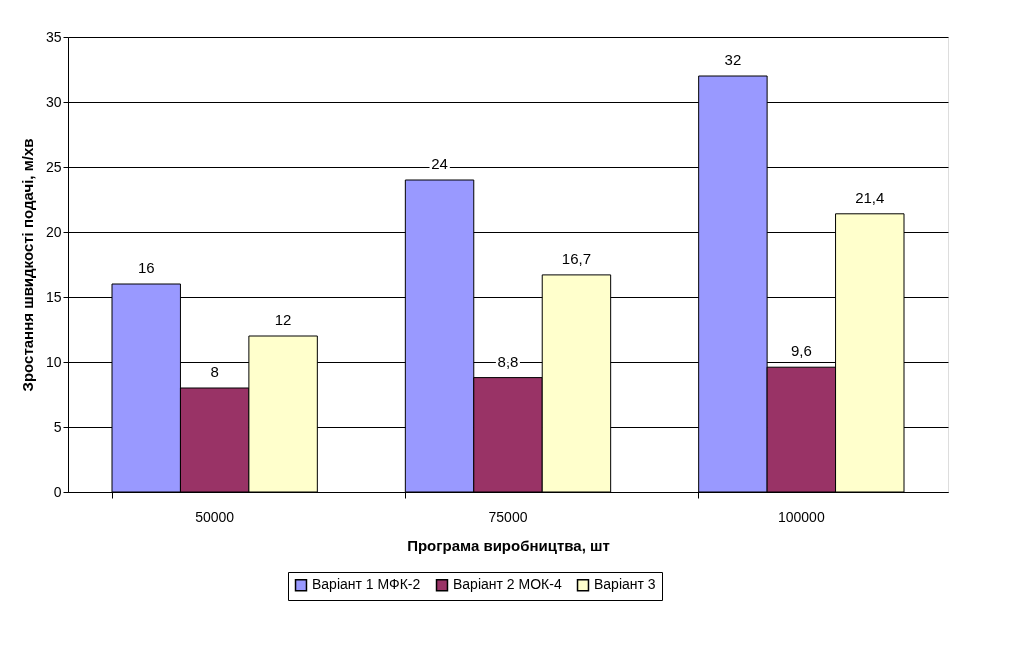  What do you see at coordinates (283, 319) in the screenshot?
I see `data-label: 12` at bounding box center [283, 319].